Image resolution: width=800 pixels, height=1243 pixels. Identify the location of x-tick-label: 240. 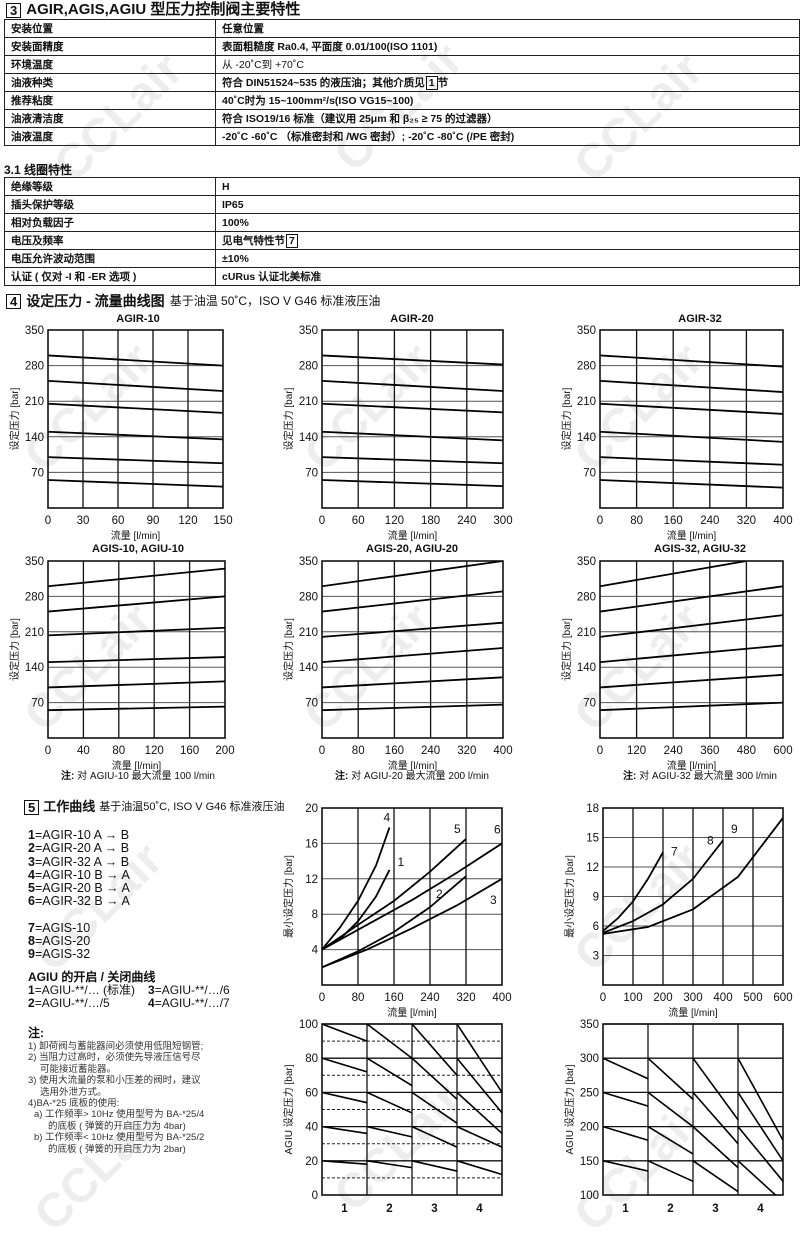
(709, 521).